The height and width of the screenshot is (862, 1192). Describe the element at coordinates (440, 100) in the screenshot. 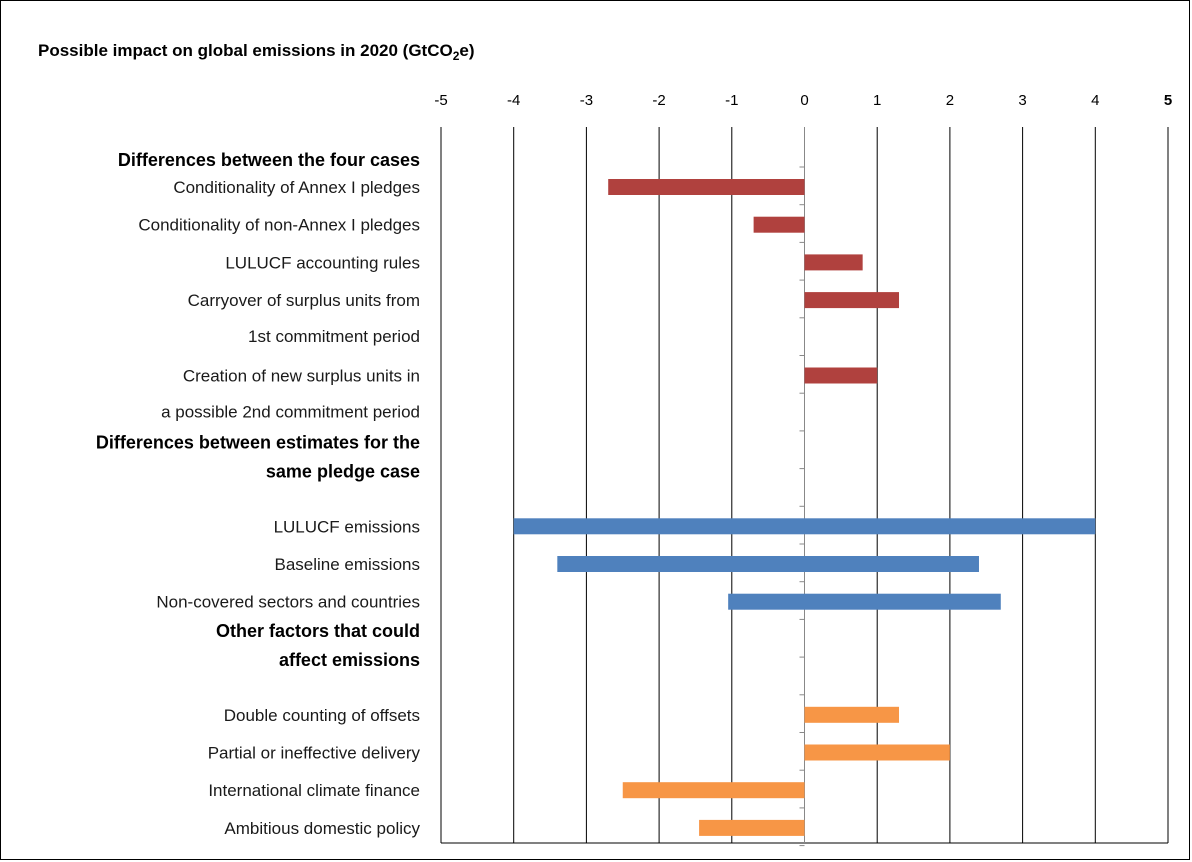

I see `x-tick-label: -5` at that location.